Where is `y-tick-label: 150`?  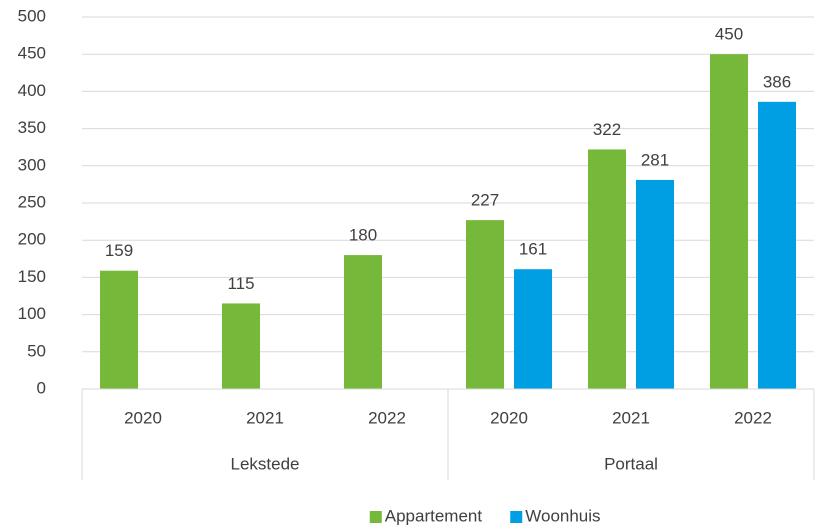 y-tick-label: 150 is located at coordinates (32, 276).